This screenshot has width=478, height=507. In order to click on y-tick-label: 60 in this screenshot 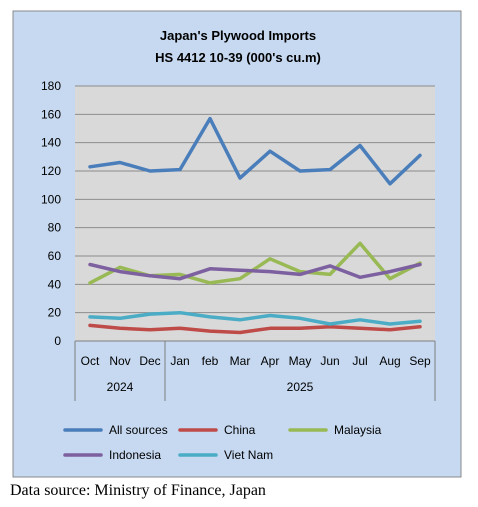, I will do `click(55, 256)`.